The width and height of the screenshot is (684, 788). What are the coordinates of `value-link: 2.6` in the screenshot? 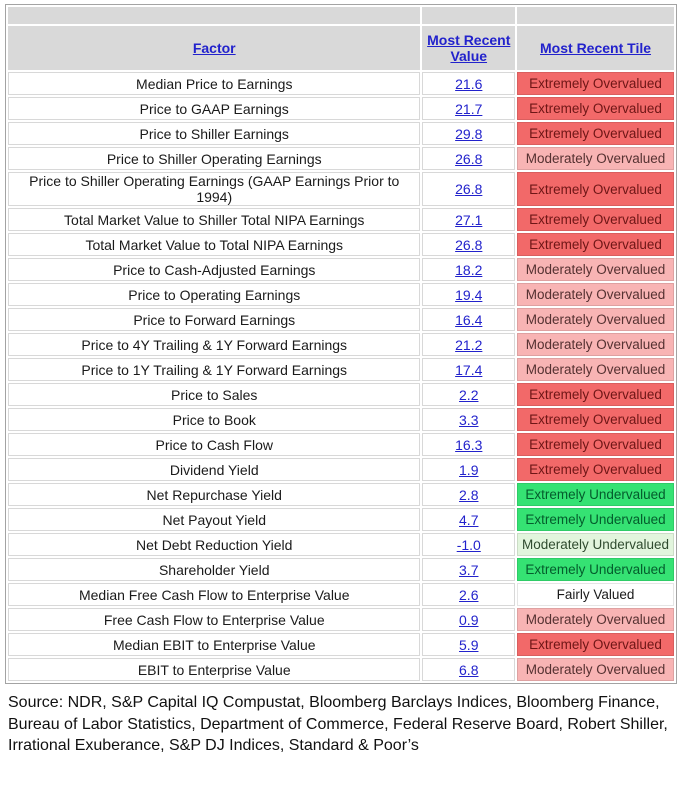 It's located at (469, 594).